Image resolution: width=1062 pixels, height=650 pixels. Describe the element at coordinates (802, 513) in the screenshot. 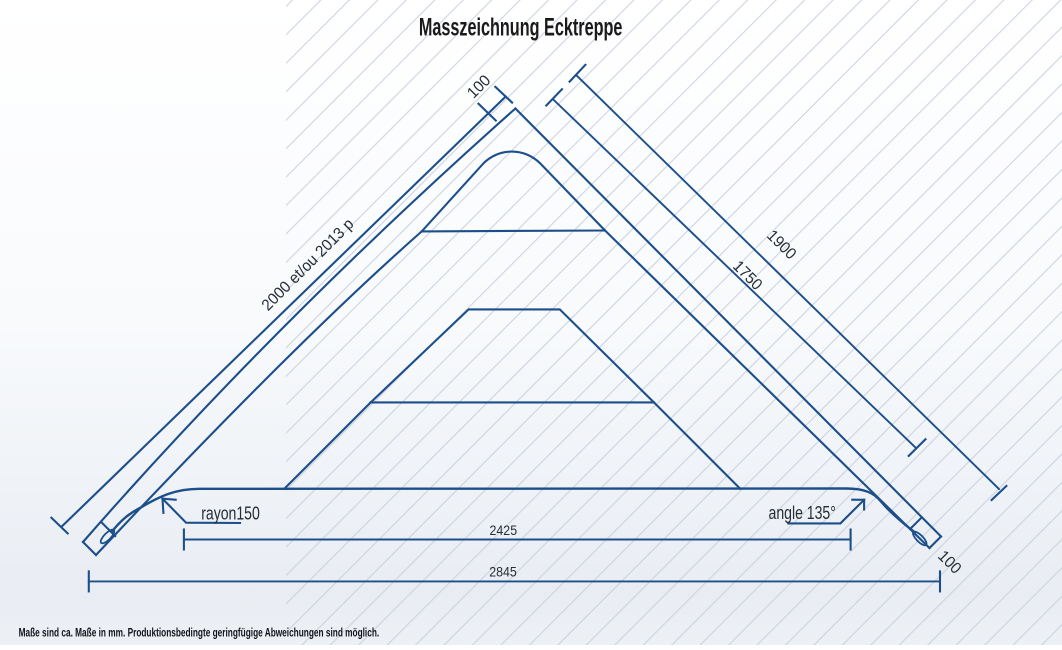

I see `svg-text: angle 135°` at that location.